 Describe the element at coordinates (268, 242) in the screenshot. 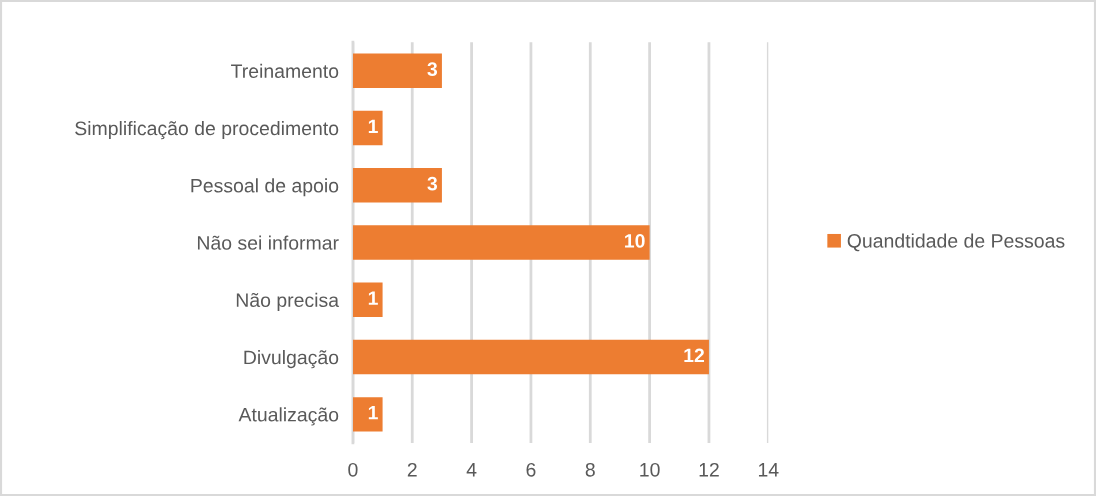

I see `y-tick-label: Não sei informar` at that location.